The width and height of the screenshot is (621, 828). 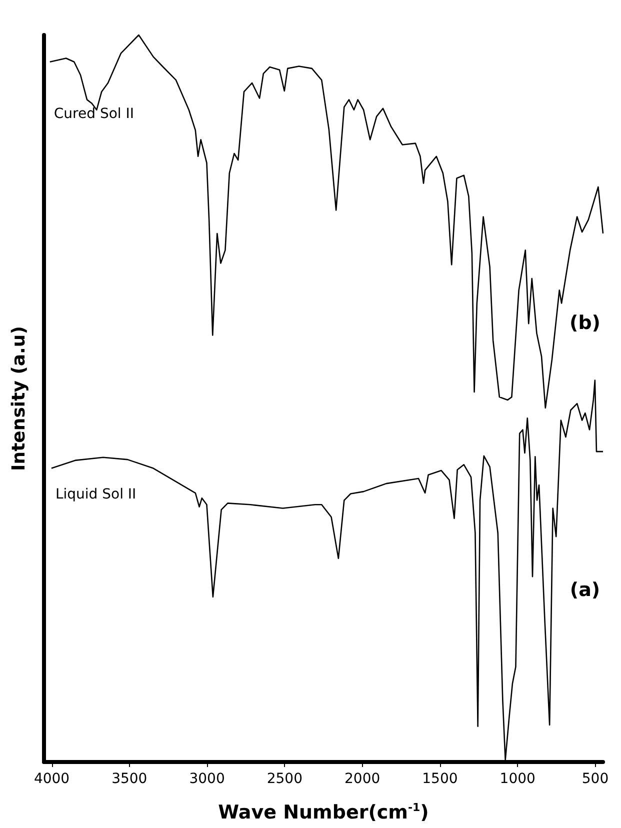 I want to click on x-tick-label: 2500, so click(x=284, y=779).